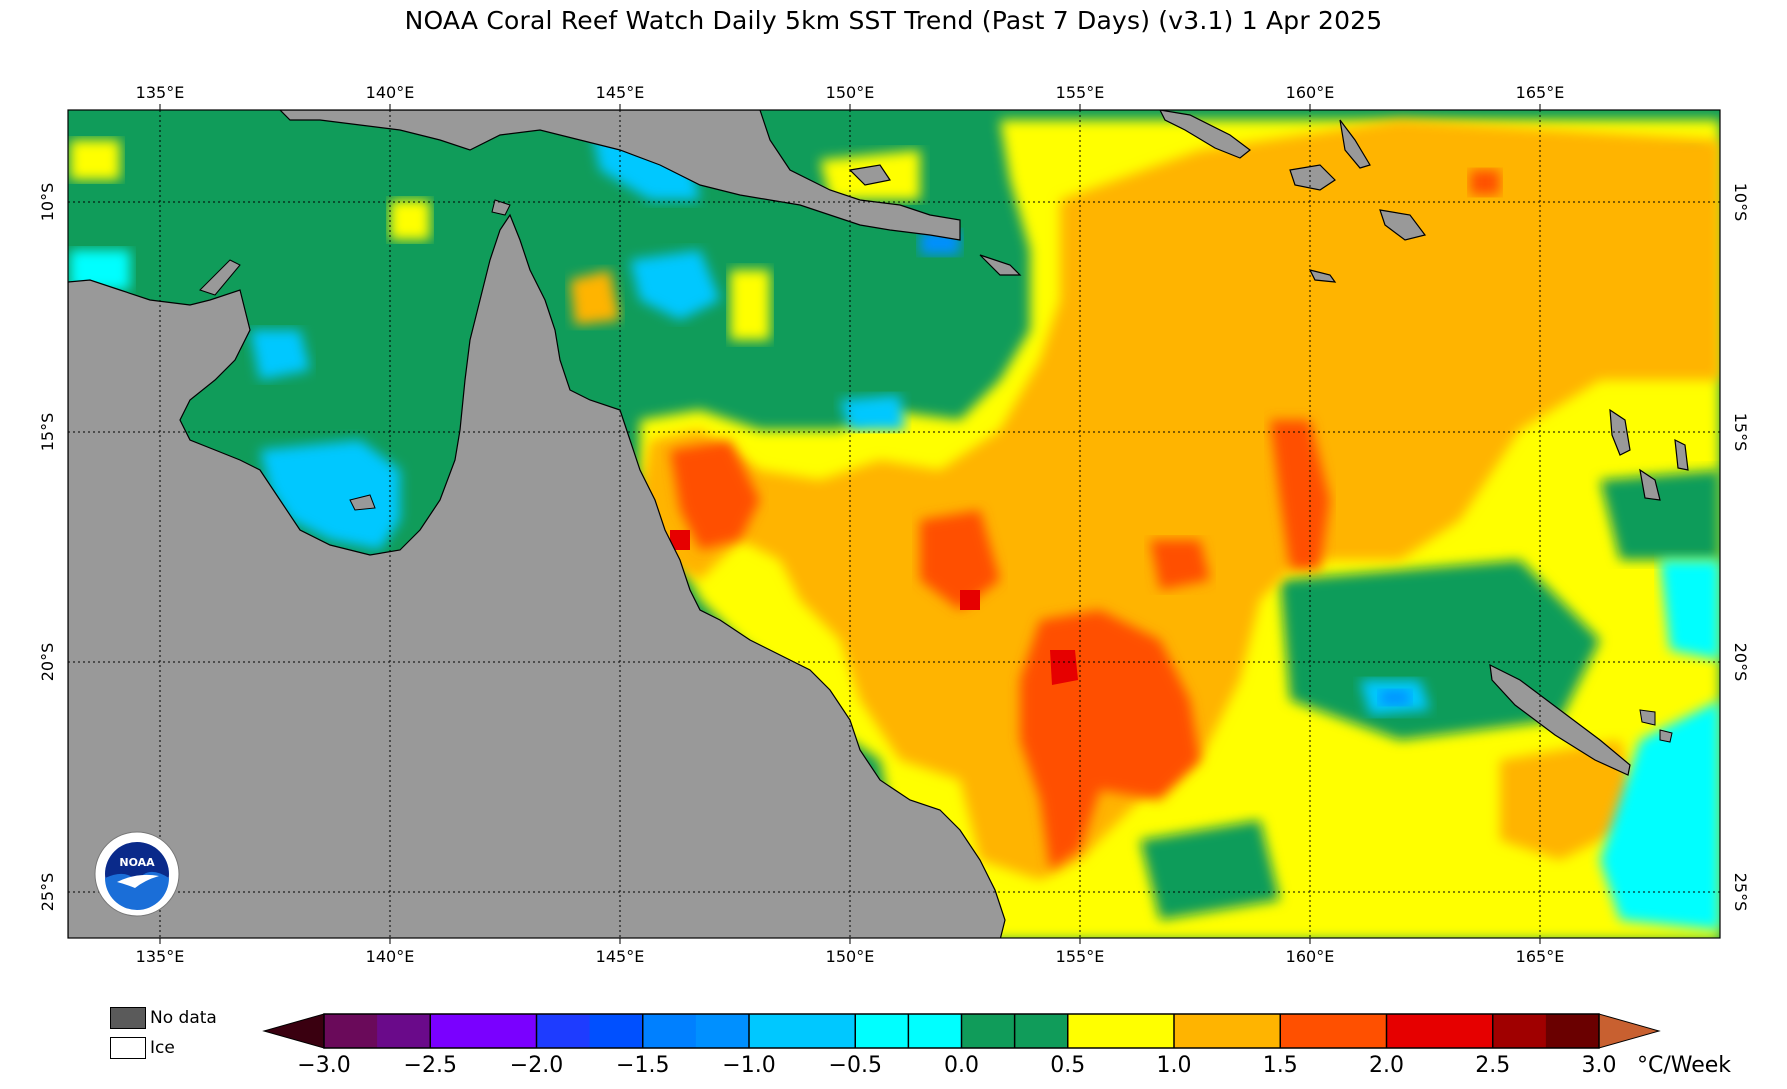 Image resolution: width=1787 pixels, height=1089 pixels. I want to click on colorbar-tick-label: 0.5, so click(1067, 1065).